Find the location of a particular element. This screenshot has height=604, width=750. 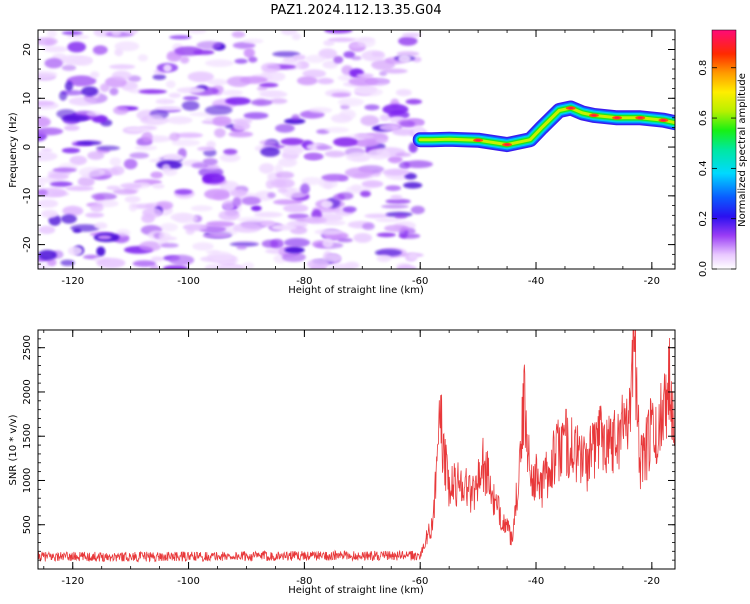

top-y-tick-label: -10 is located at coordinates (27, 196).